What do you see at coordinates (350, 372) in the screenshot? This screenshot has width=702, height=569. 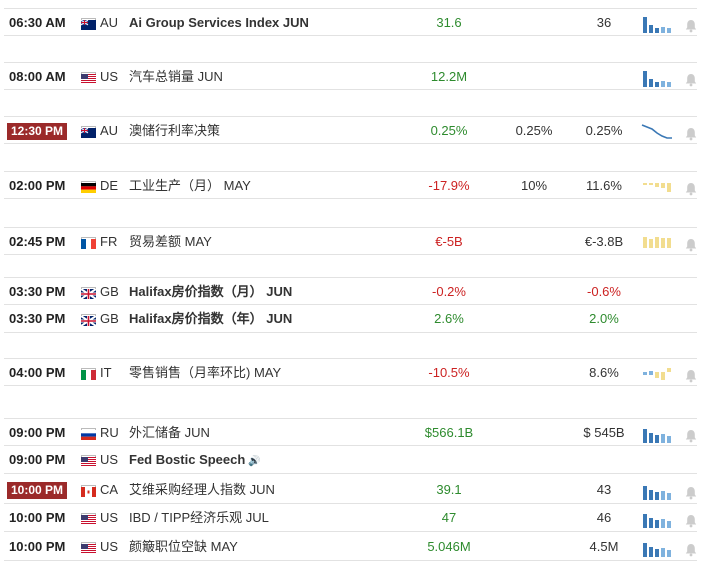 I see `event-row: 04:00 PM IT 零售销售（月率环比) MAY -10.5% 8.6%` at bounding box center [350, 372].